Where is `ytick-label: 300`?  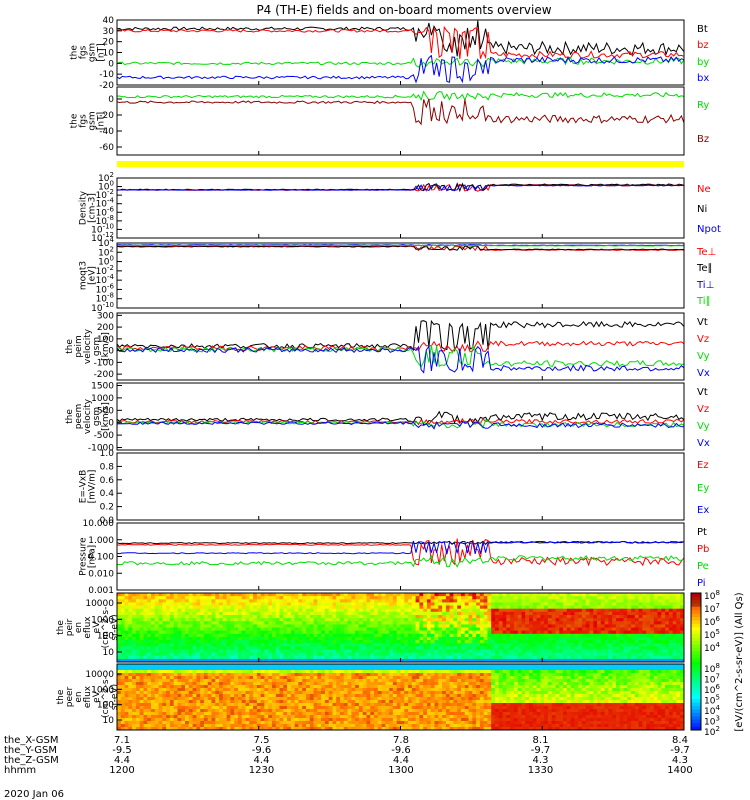 ytick-label: 300 is located at coordinates (105, 316).